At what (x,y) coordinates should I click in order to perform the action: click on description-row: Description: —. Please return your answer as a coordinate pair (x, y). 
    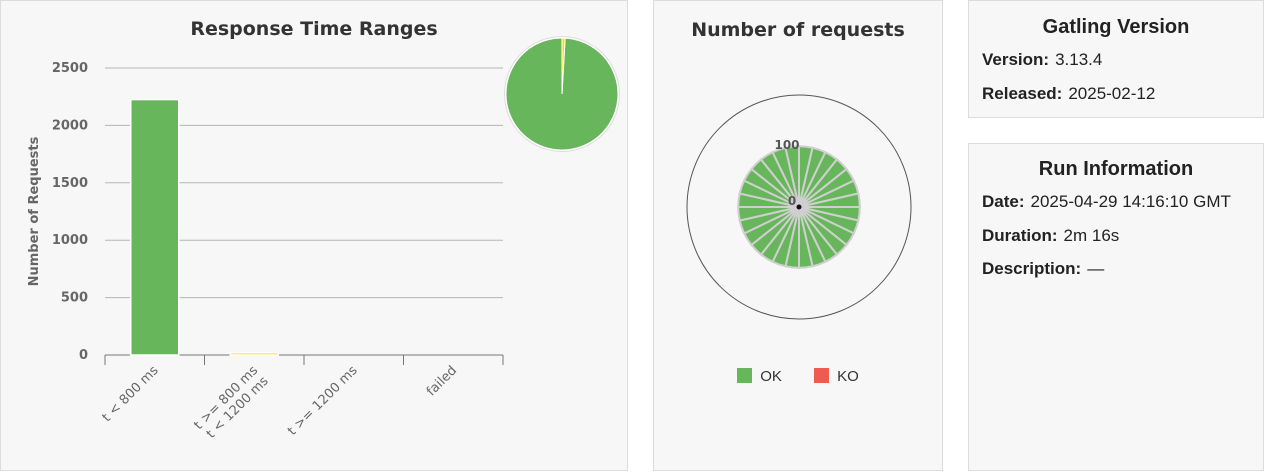
    Looking at the image, I should click on (1043, 269).